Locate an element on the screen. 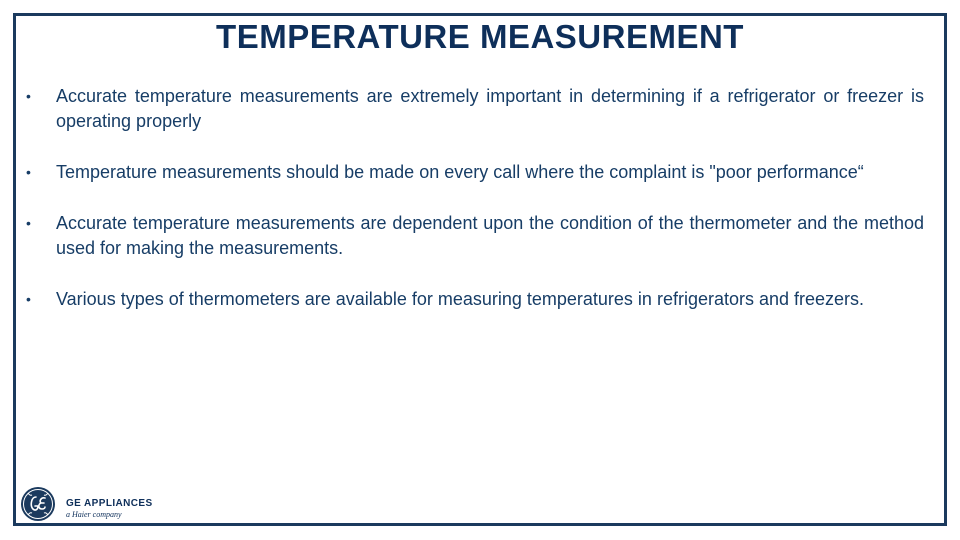 This screenshot has width=960, height=540. slide-title: TEMPERATURE MEASUREMENT is located at coordinates (480, 36).